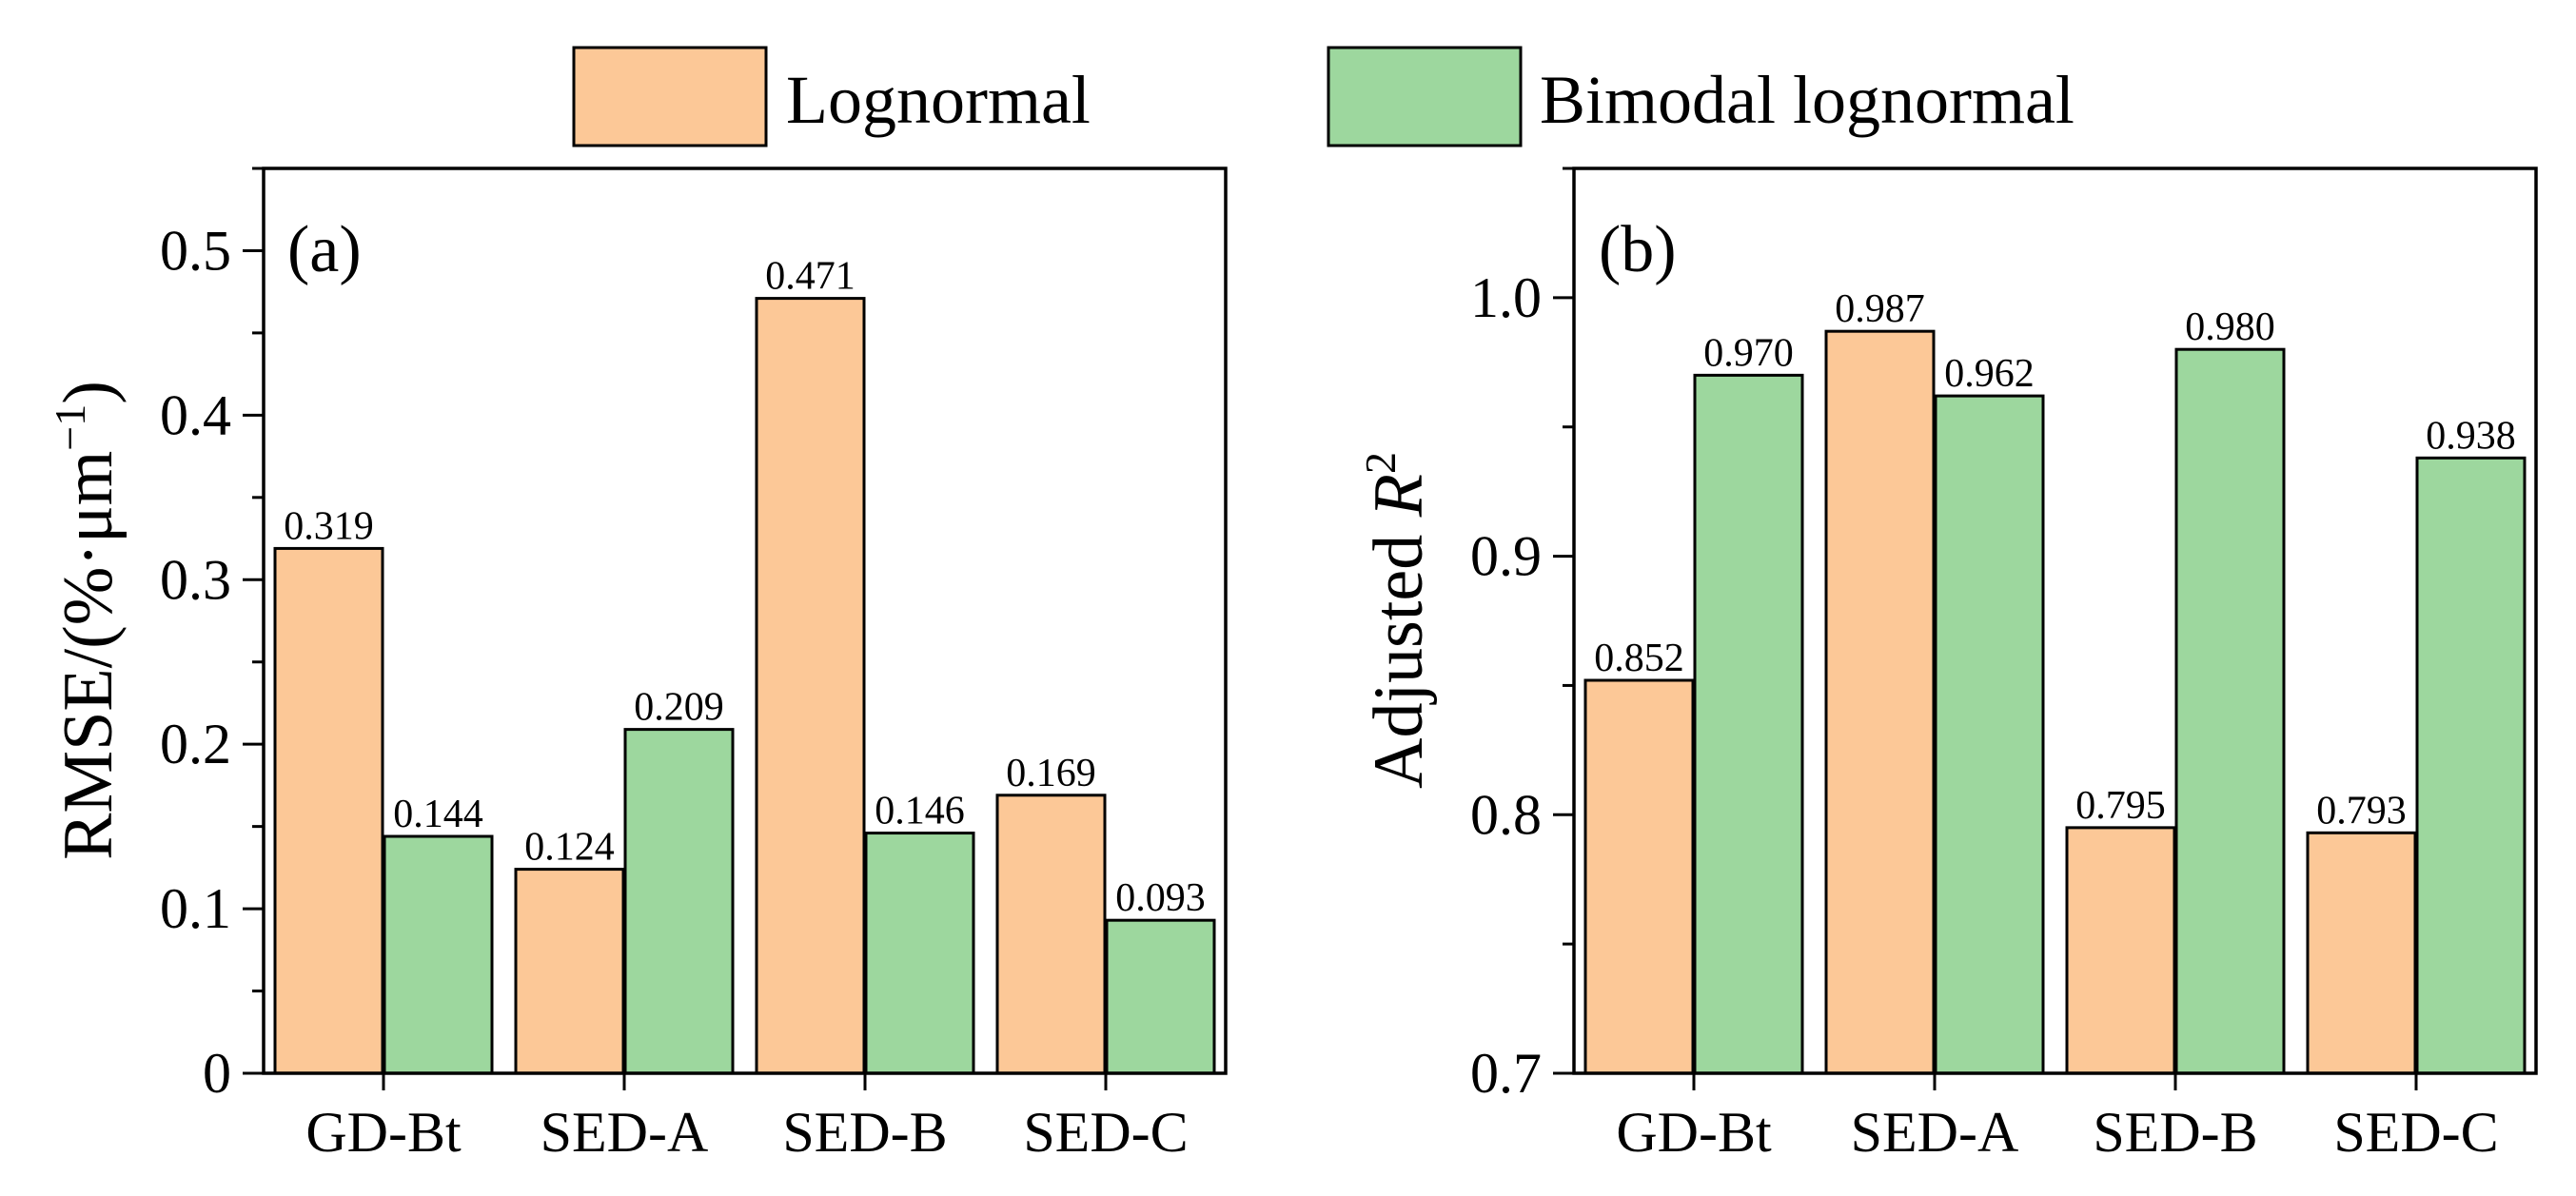 The image size is (2576, 1196). I want to click on bar-b-gd-bt-lognormal, so click(1639, 876).